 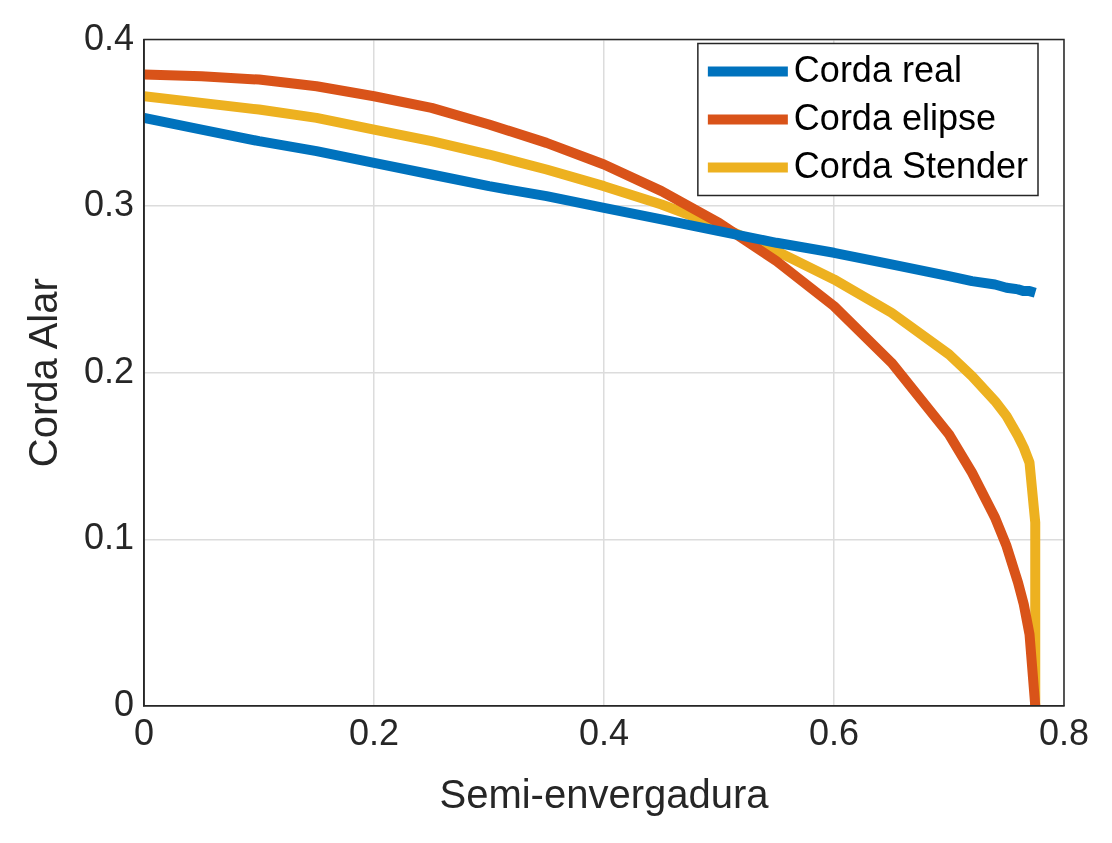 I want to click on x-axis-title: Semi-envergadura, so click(x=604, y=794).